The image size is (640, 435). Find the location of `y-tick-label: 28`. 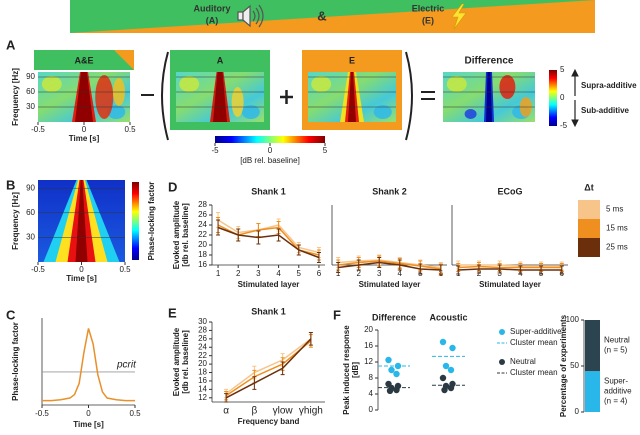

y-tick-label: 28 is located at coordinates (202, 204).